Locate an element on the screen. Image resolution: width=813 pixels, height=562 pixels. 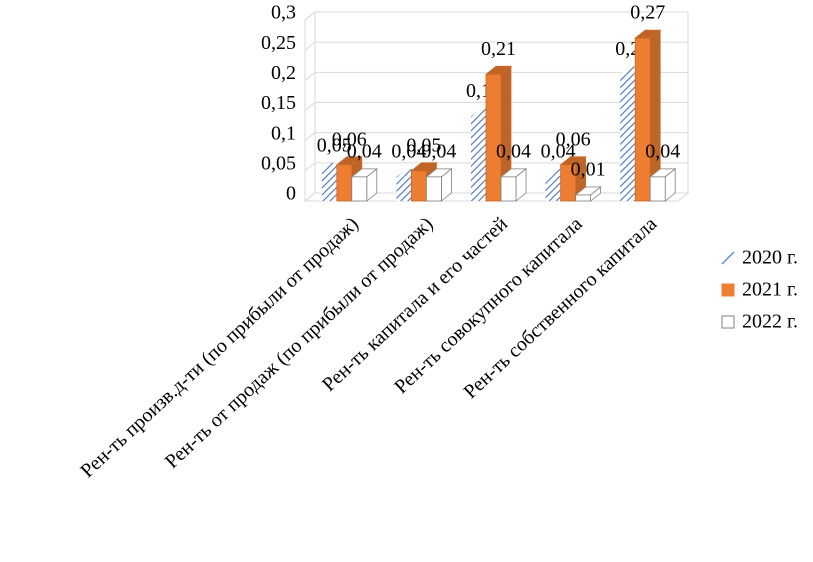
value-label: 0,01 is located at coordinates (588, 170).